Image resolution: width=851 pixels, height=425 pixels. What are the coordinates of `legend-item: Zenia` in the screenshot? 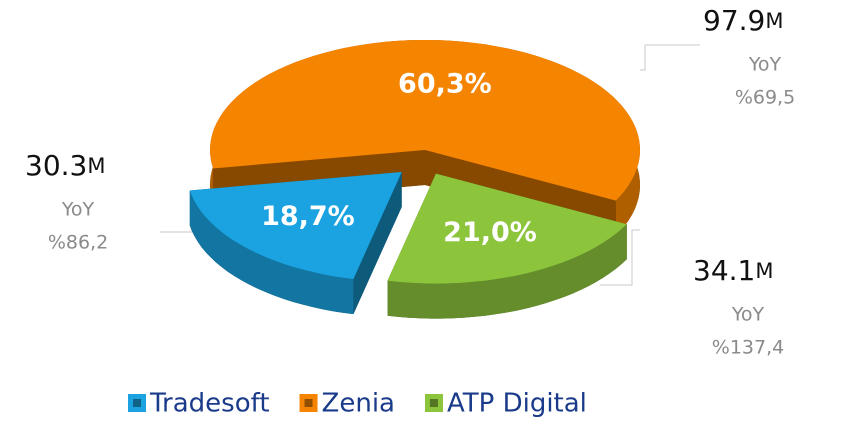 It's located at (347, 404).